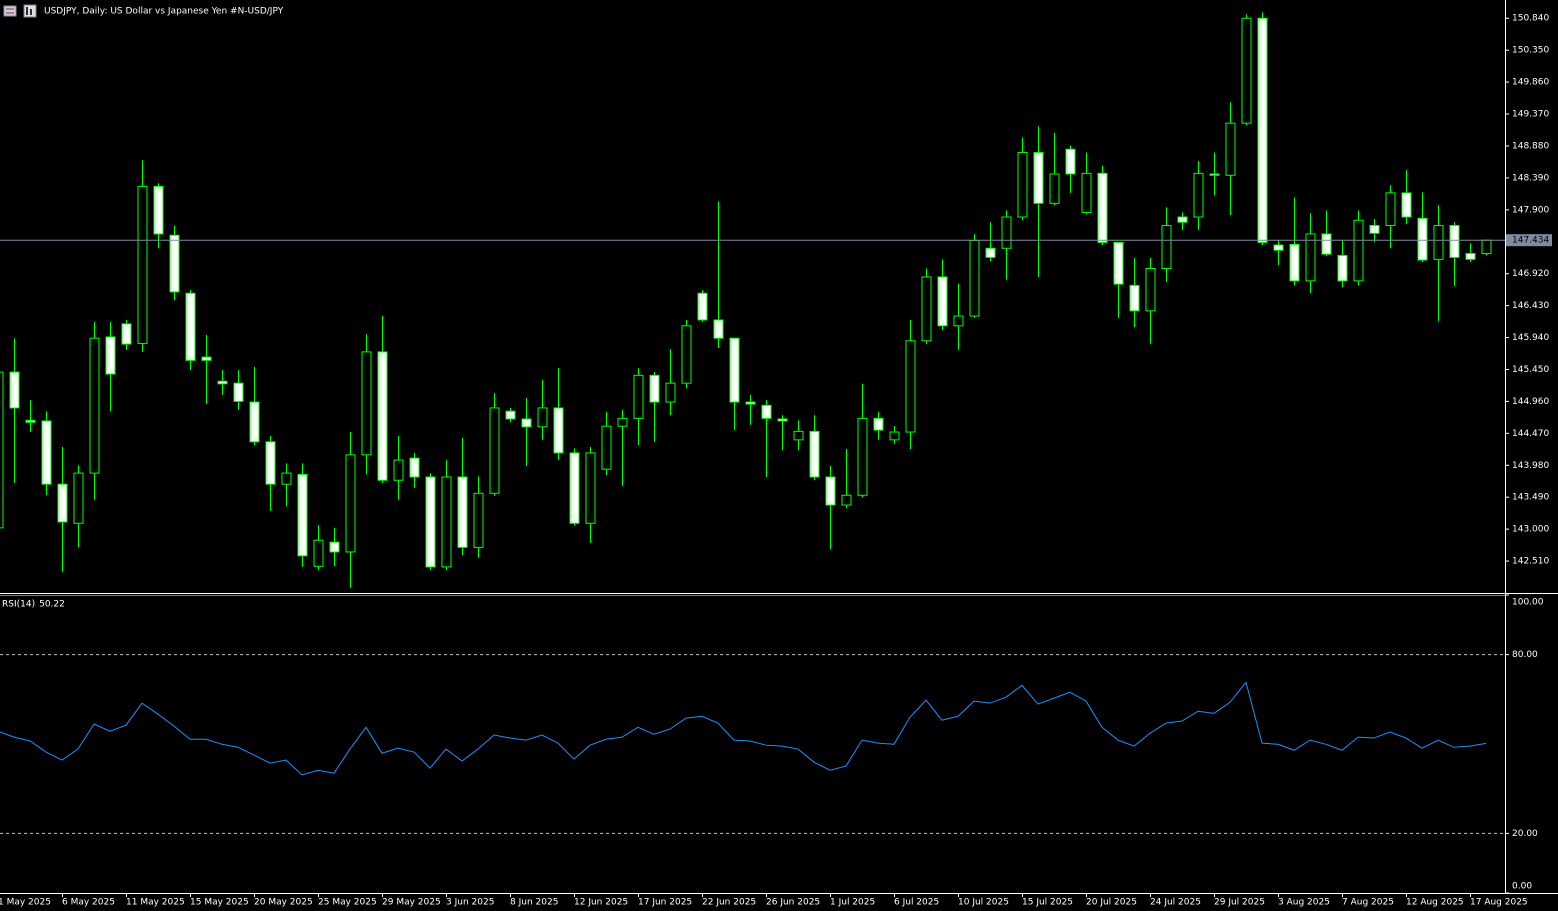 The height and width of the screenshot is (911, 1558). What do you see at coordinates (916, 903) in the screenshot?
I see `x-tick-label: 6 Jul 2025` at bounding box center [916, 903].